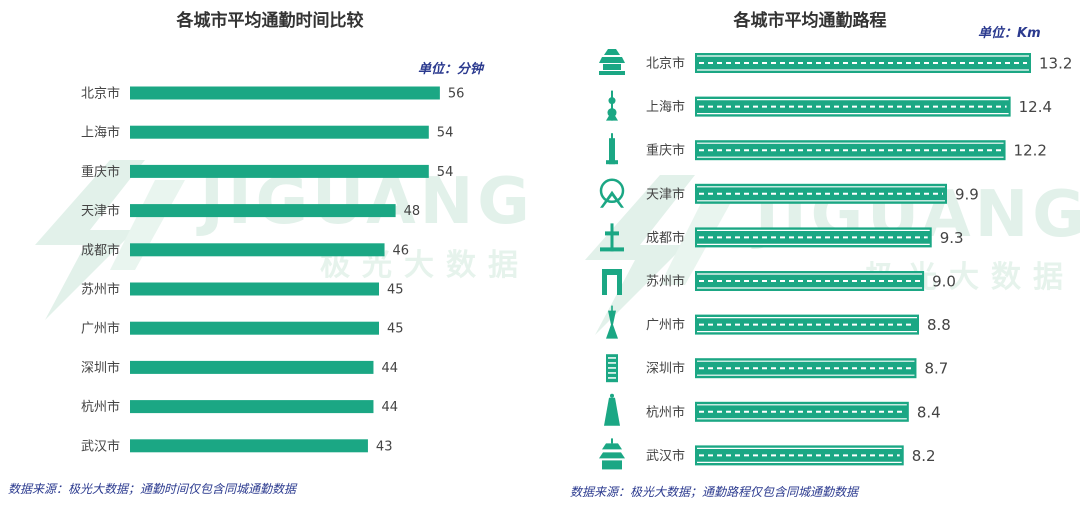 The height and width of the screenshot is (506, 1080). What do you see at coordinates (456, 94) in the screenshot?
I see `data-label: 56` at bounding box center [456, 94].